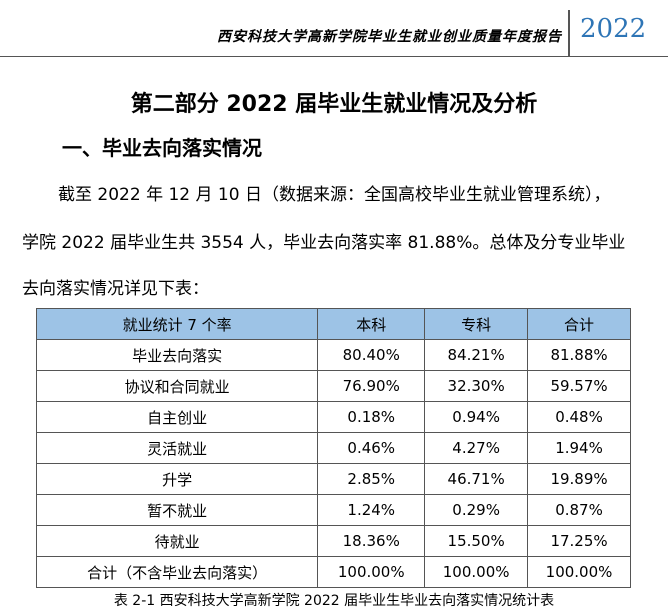 This screenshot has width=668, height=615. Describe the element at coordinates (579, 448) in the screenshot. I see `table-cell: 1.94%` at that location.